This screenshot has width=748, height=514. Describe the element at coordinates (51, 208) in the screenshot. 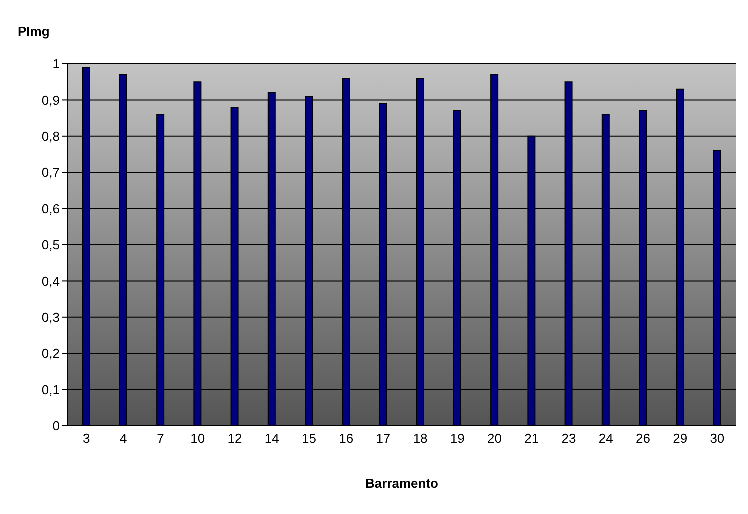

I see `y-tick-label: 0,6` at that location.